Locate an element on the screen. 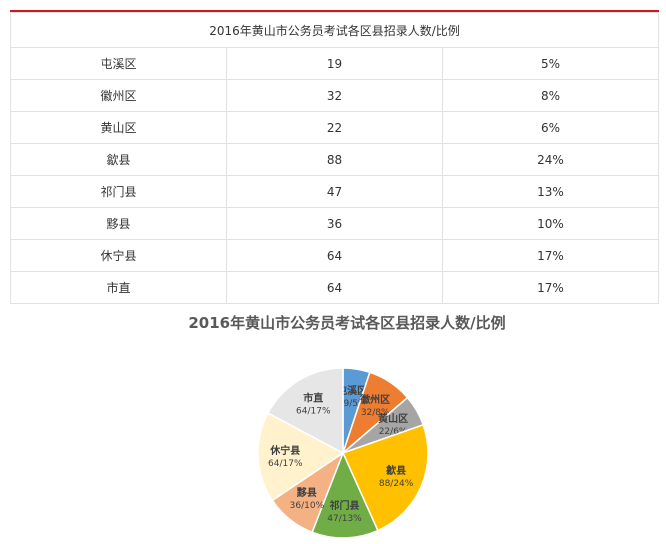 The image size is (666, 544). slice-value-label-7: 64/17% is located at coordinates (285, 464).